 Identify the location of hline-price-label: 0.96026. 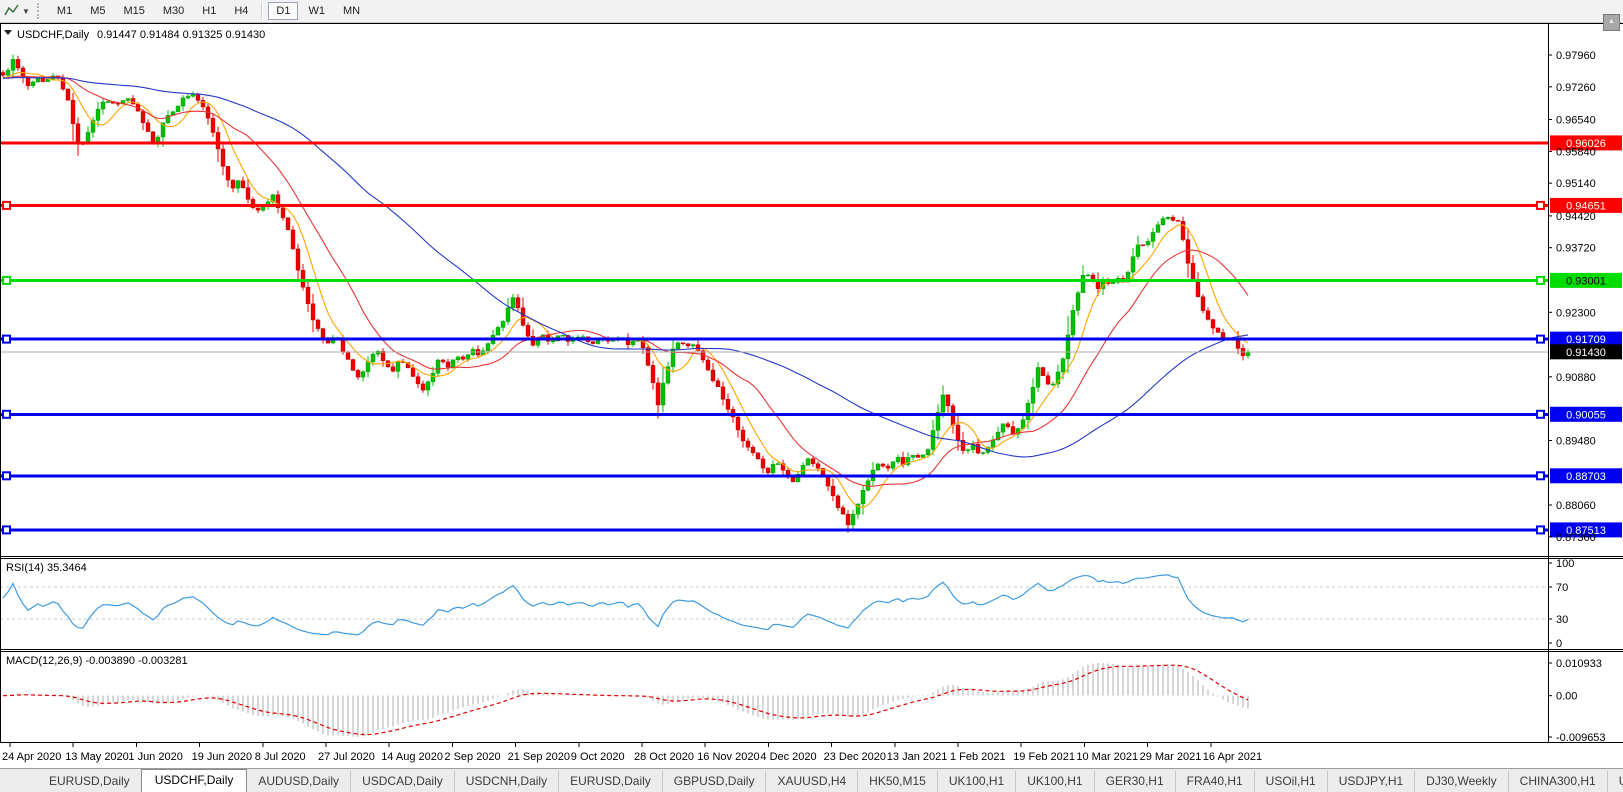
(1586, 144).